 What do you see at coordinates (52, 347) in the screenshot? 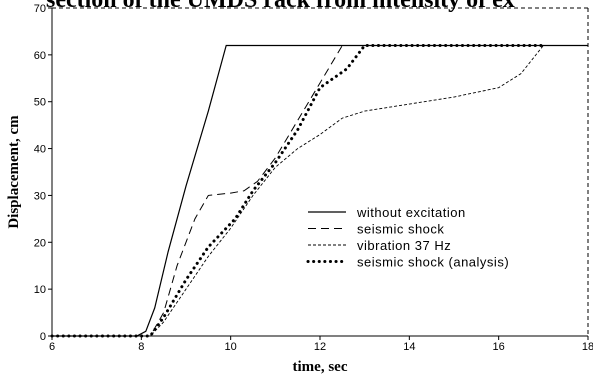
I see `x-tick-label: 6` at bounding box center [52, 347].